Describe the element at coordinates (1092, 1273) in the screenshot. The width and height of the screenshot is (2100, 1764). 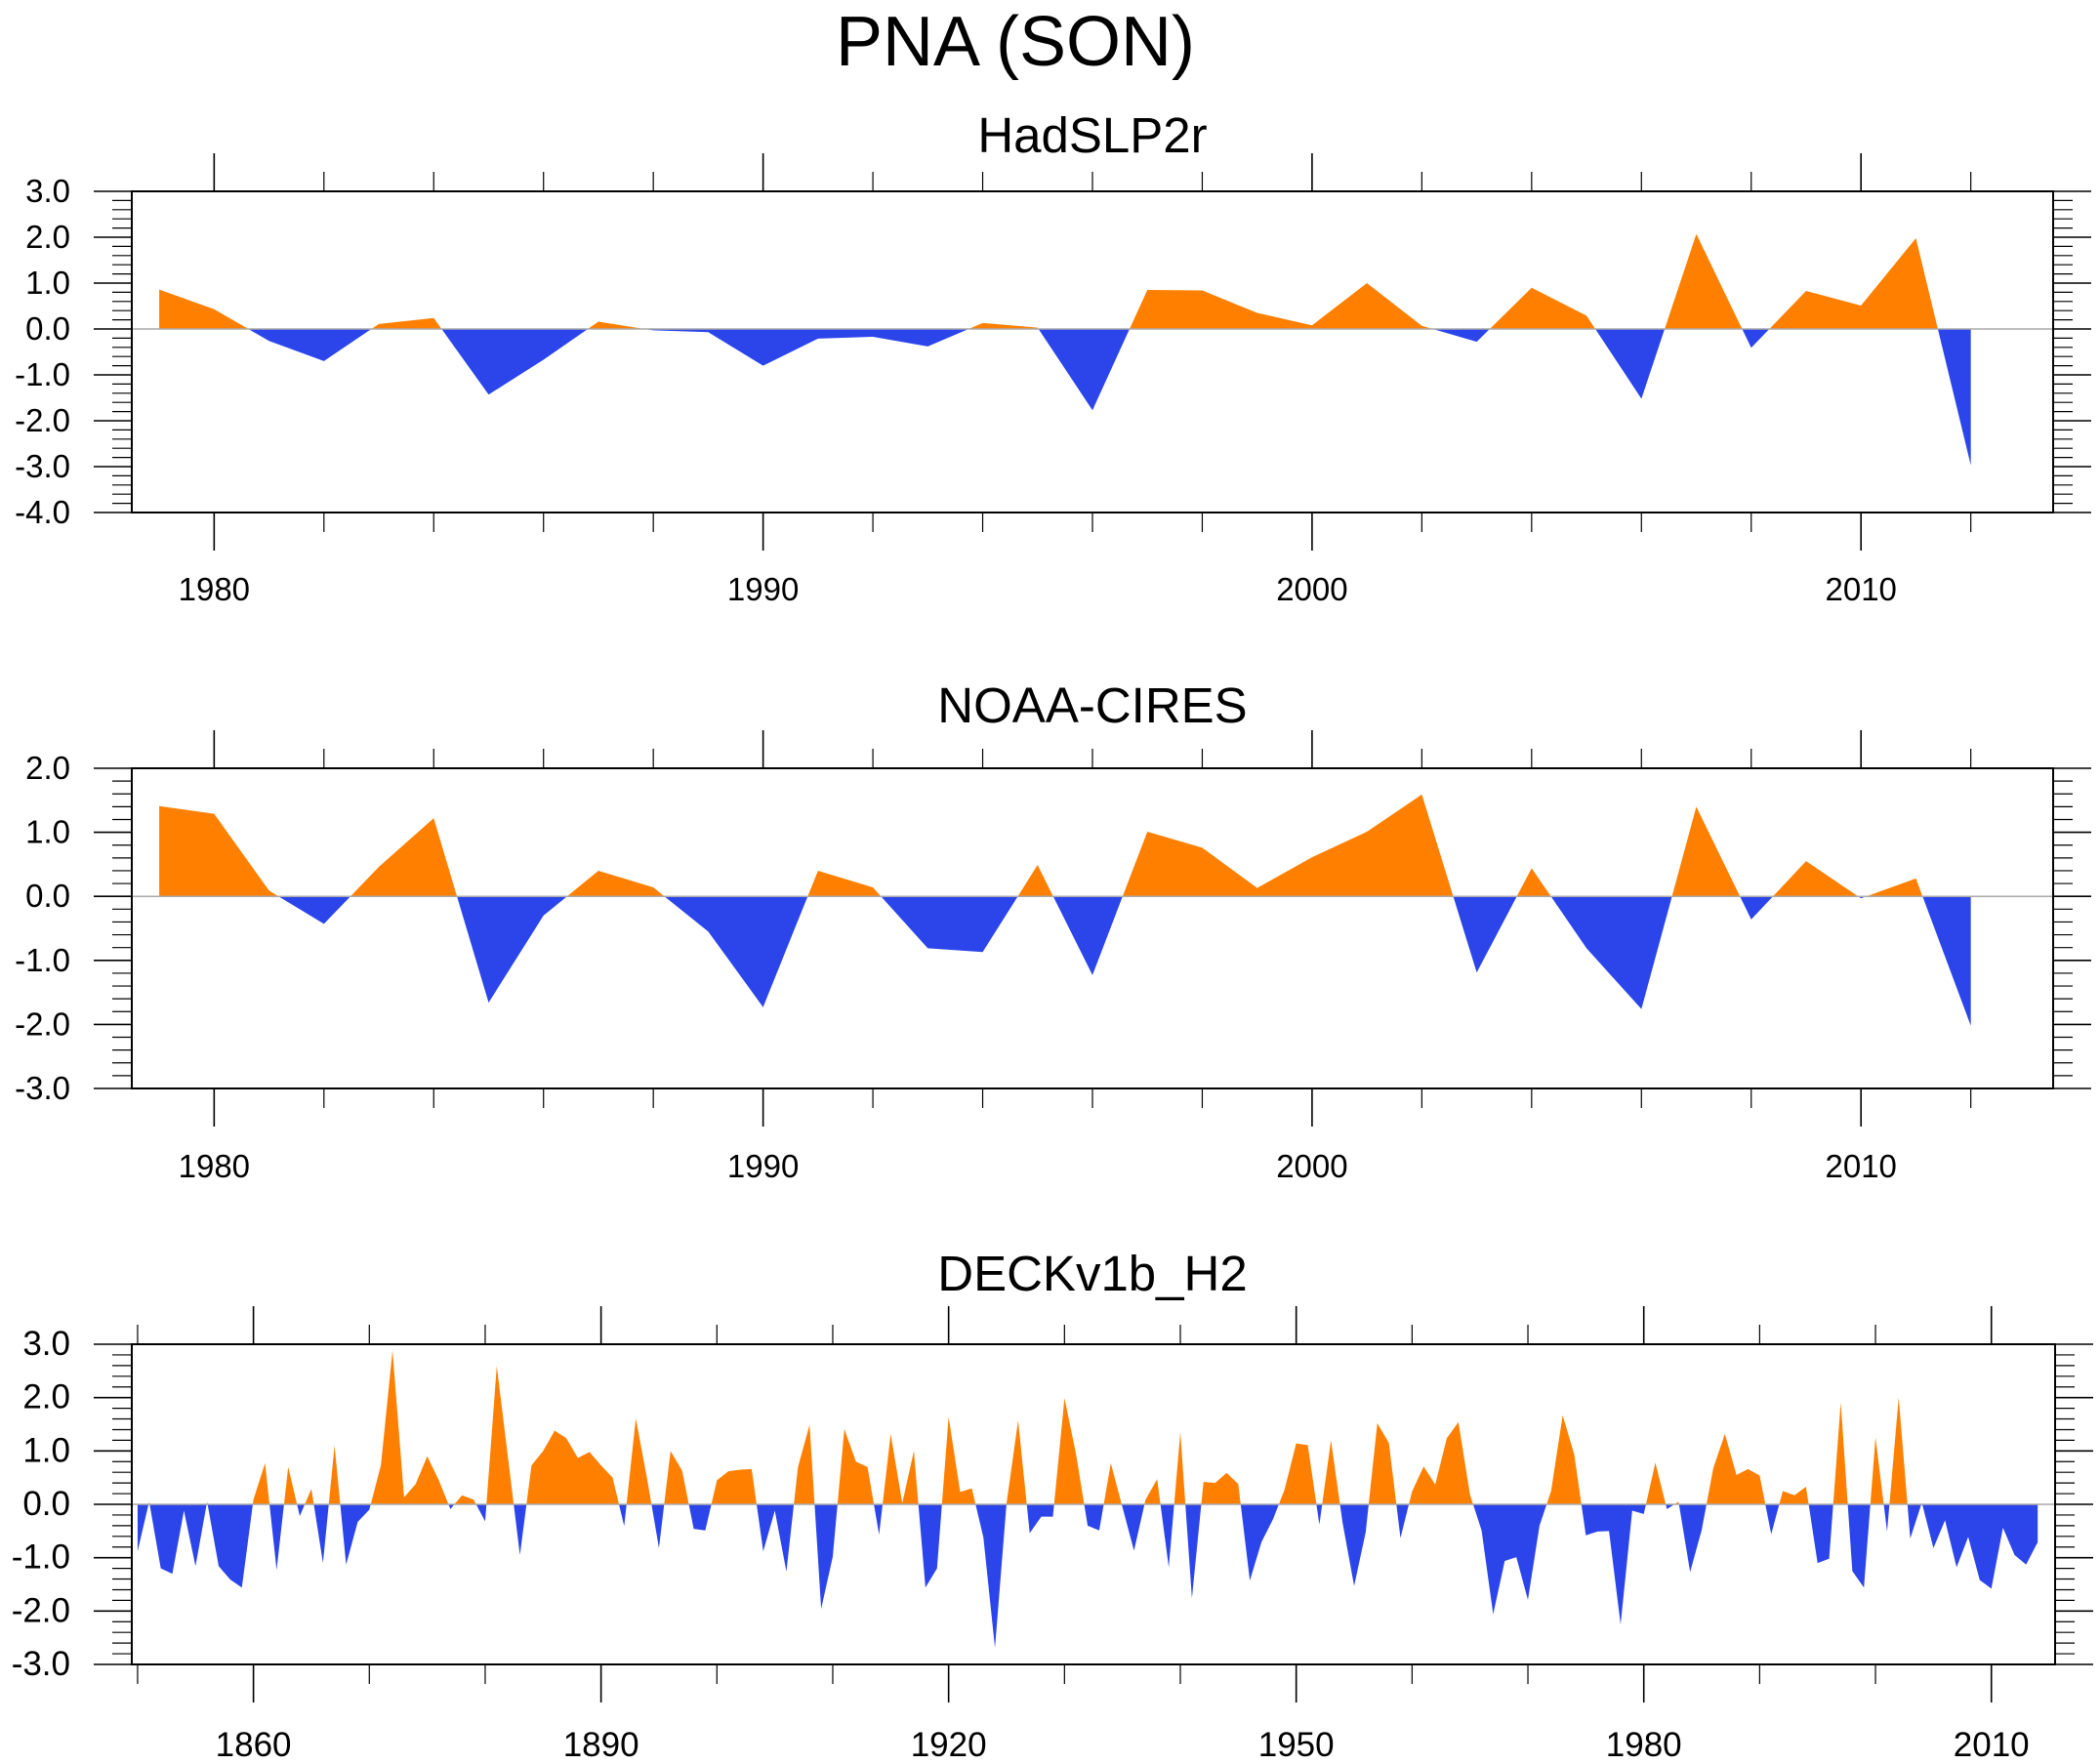
I see `panel-title-deckv1b-h2: DECKv1b_H2` at that location.